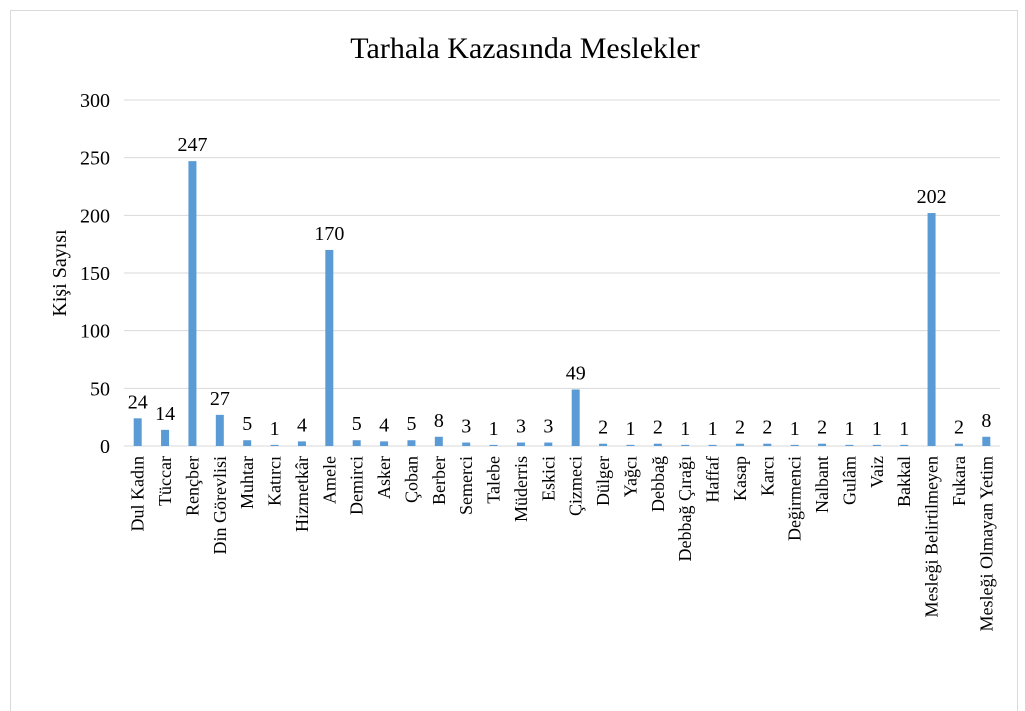 The image size is (1025, 711). What do you see at coordinates (95, 274) in the screenshot?
I see `y-tick-label: 150` at bounding box center [95, 274].